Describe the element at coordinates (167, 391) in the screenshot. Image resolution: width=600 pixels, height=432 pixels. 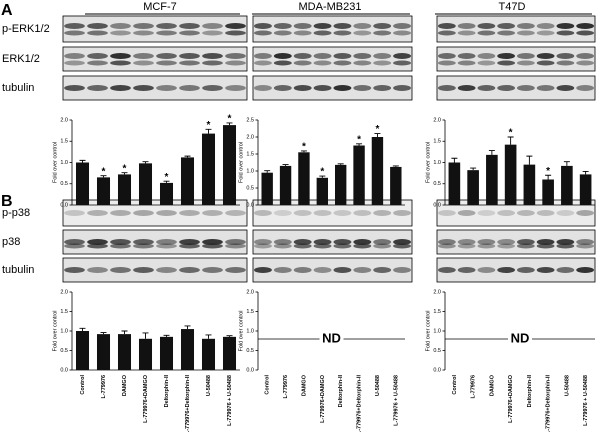
I see `x-tick-label: Deltorphin-II` at that location.